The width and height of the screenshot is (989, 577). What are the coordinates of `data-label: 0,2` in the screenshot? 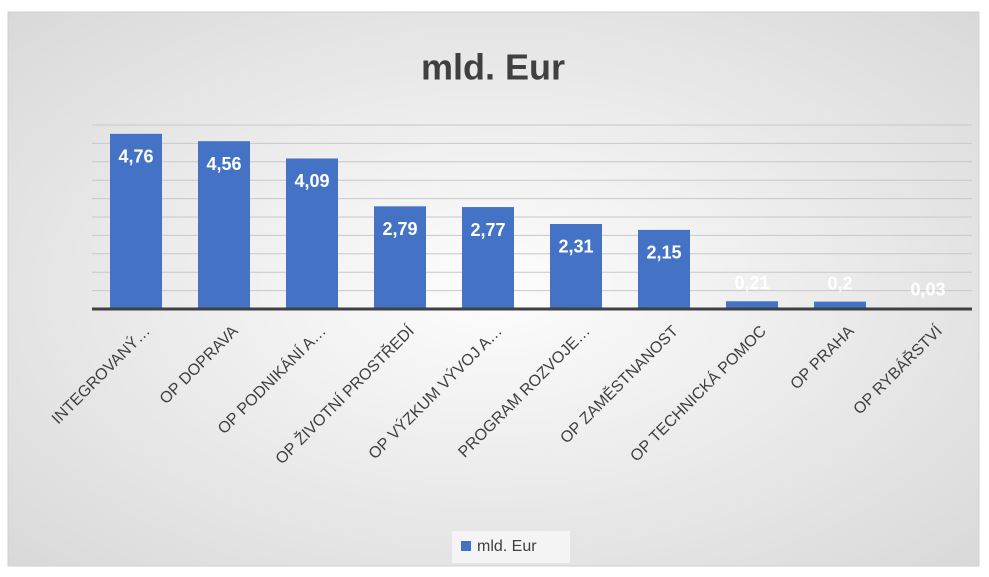 It's located at (839, 283).